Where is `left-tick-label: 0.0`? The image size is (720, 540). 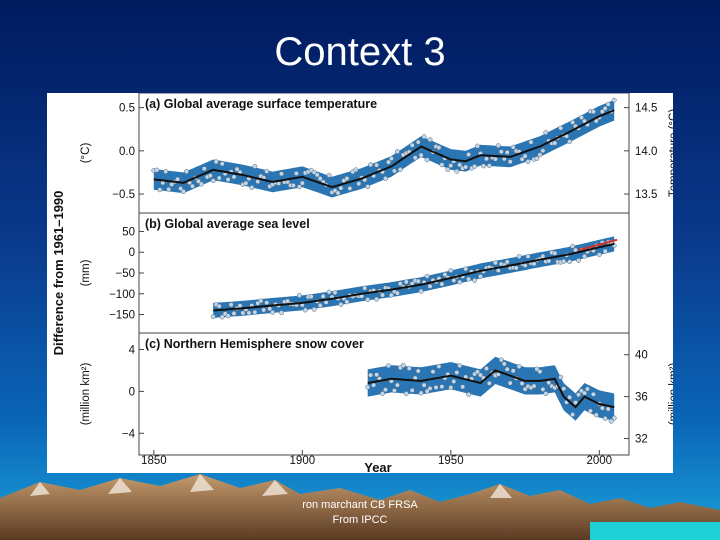 left-tick-label: 0.0 is located at coordinates (127, 152).